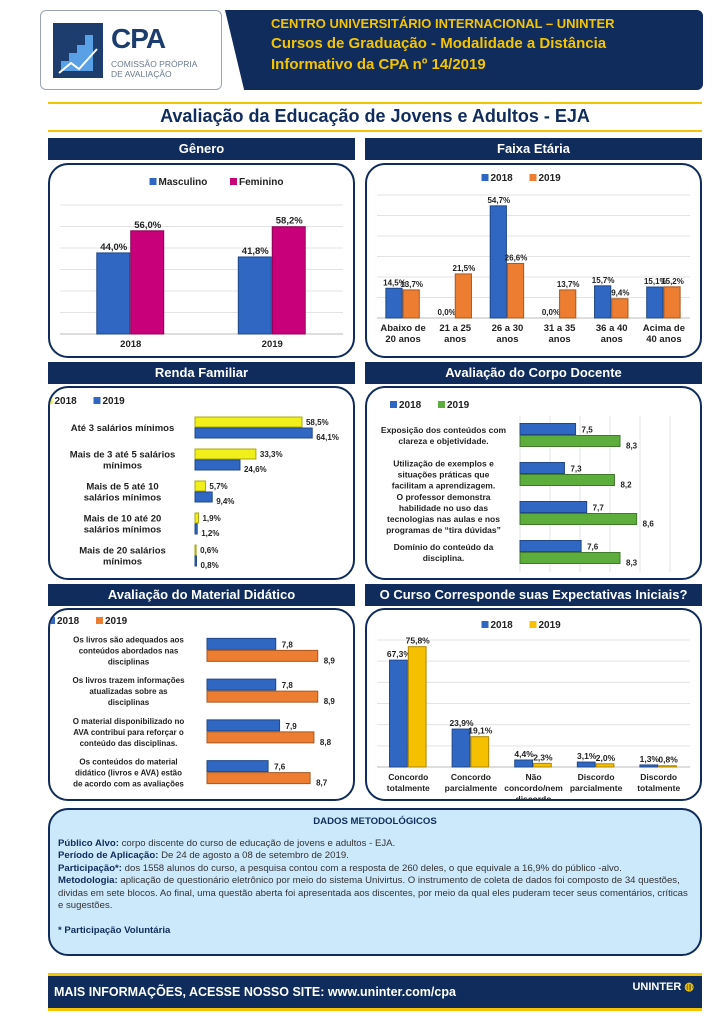 This screenshot has height=1024, width=724. Describe the element at coordinates (147, 225) in the screenshot. I see `data-label: 56,0%` at that location.